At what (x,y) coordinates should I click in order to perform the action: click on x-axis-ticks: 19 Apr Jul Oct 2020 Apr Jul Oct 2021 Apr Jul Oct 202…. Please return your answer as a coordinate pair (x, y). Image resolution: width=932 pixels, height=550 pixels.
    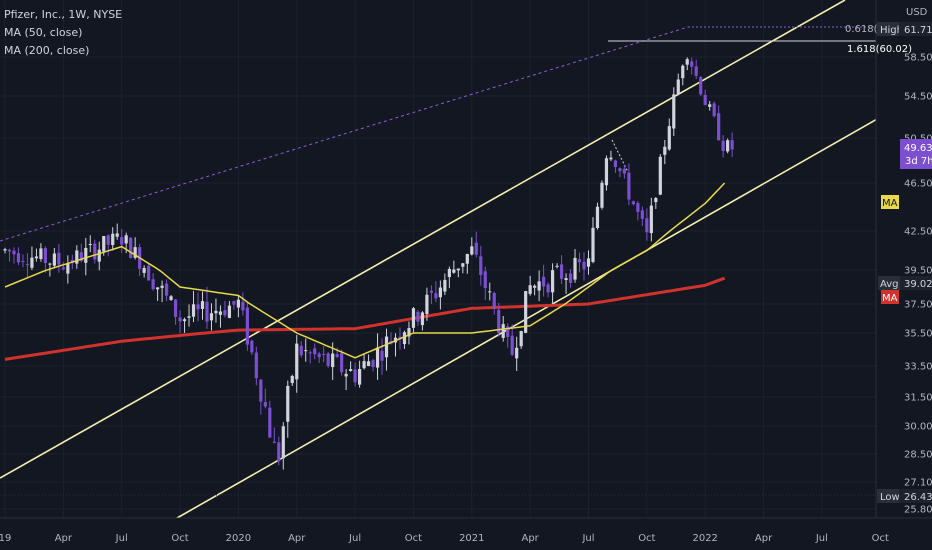
    Looking at the image, I should click on (444, 538).